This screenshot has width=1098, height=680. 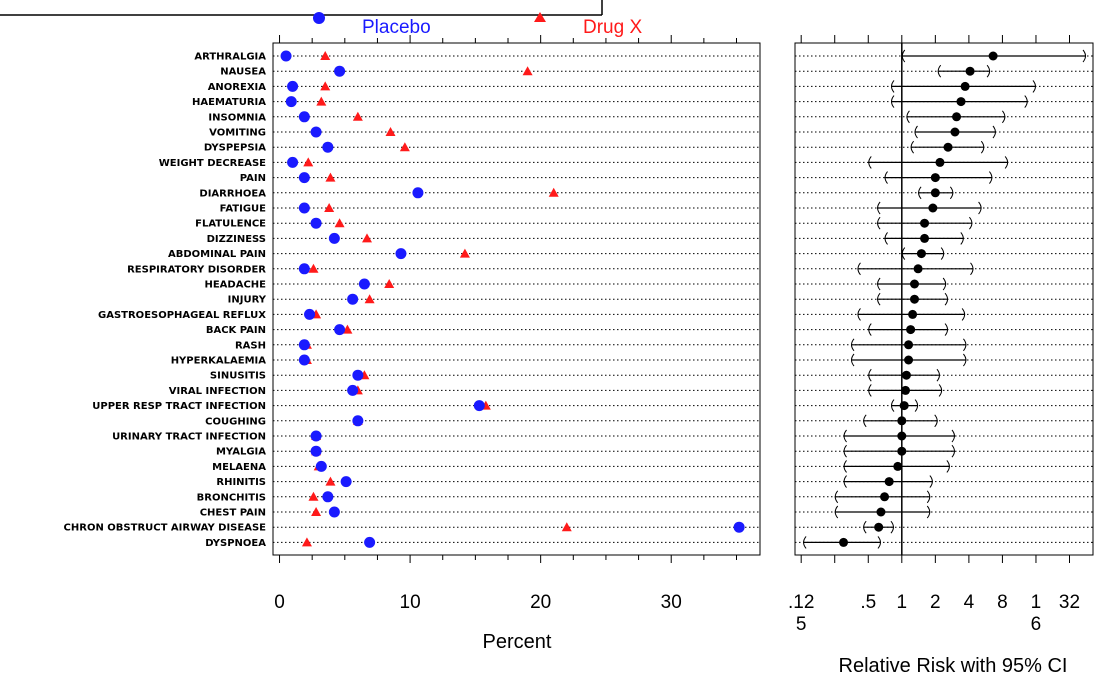 What do you see at coordinates (230, 224) in the screenshot?
I see `category-label: FLATULENCE` at bounding box center [230, 224].